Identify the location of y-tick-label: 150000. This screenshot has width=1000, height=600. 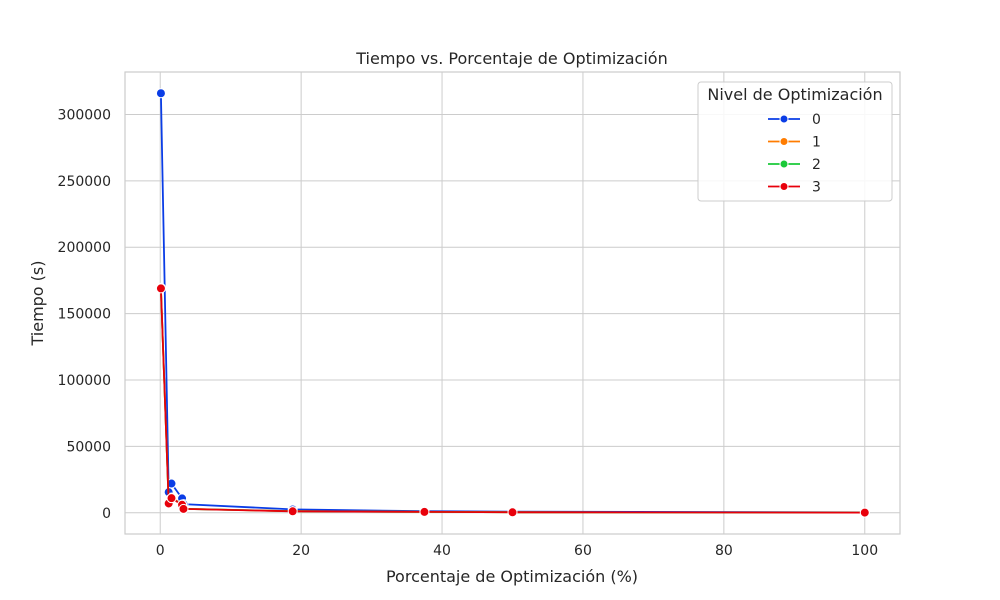
(84, 315).